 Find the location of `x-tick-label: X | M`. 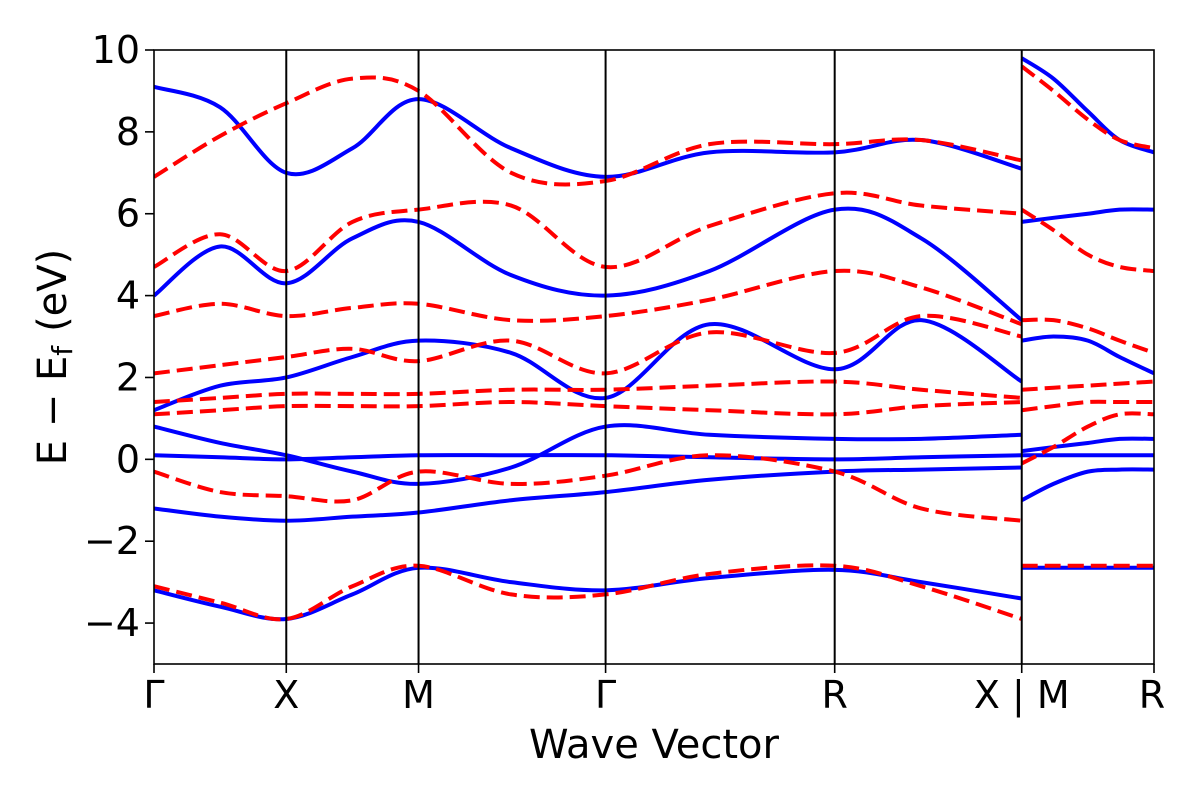

x-tick-label: X | M is located at coordinates (1022, 695).